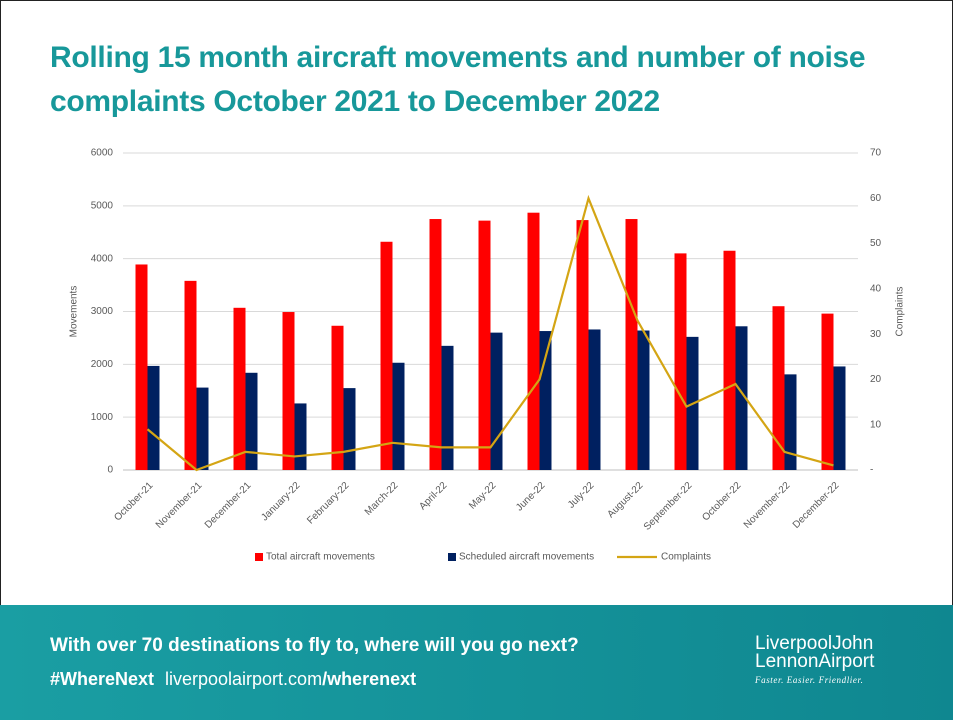  What do you see at coordinates (110, 470) in the screenshot?
I see `y-tick-label: 0` at bounding box center [110, 470].